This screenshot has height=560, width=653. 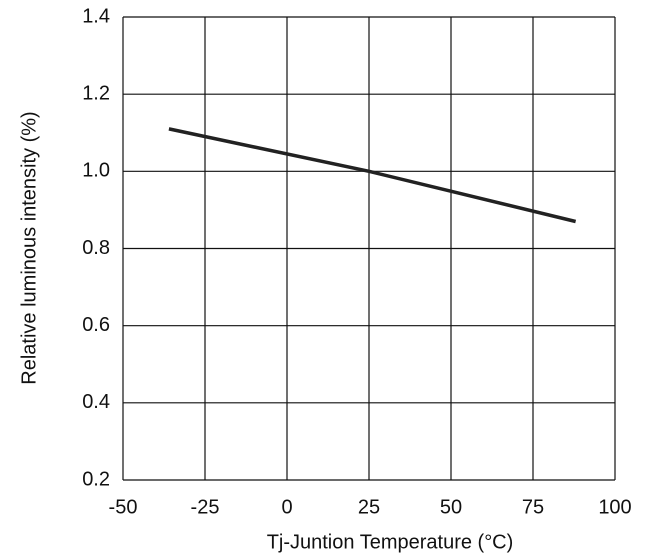 I want to click on y-tick-label: 0.8, so click(x=96, y=248).